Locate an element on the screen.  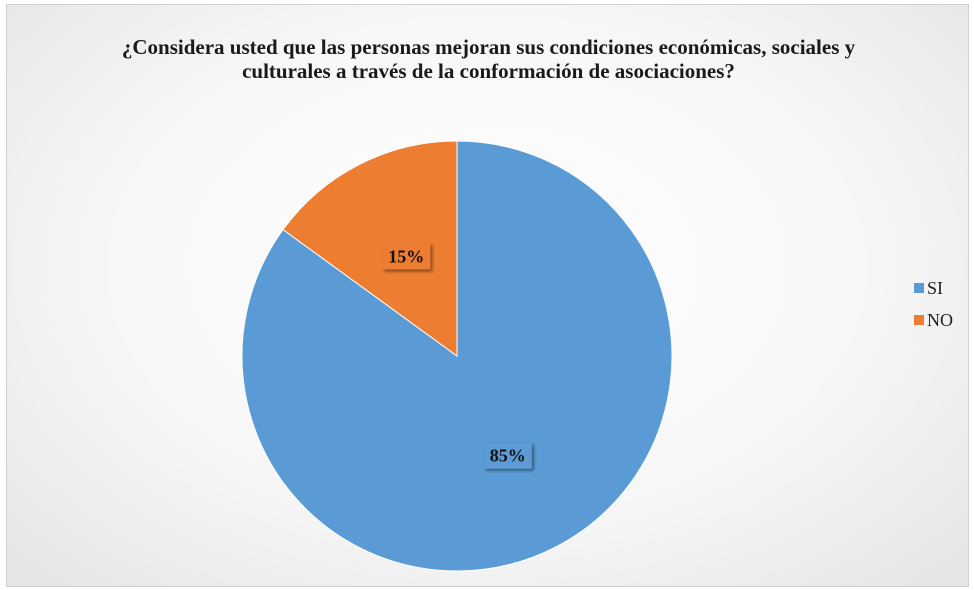
data-label-no: 15% is located at coordinates (406, 256).